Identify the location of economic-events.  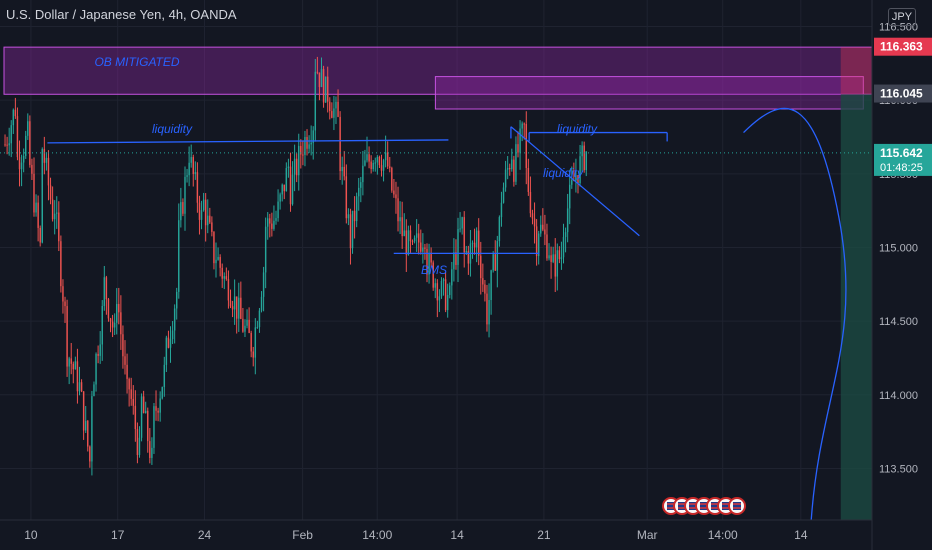
(704, 506).